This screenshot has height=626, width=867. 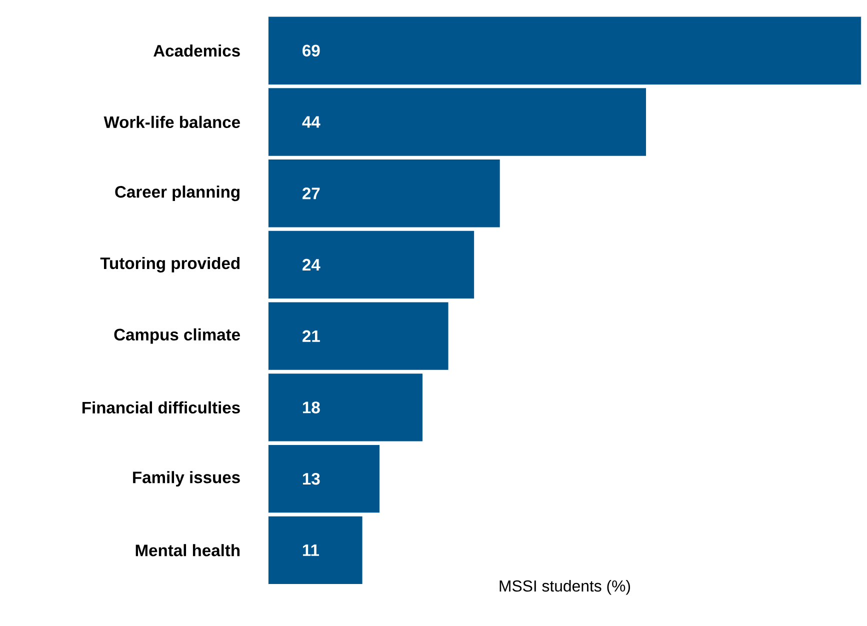 I want to click on data-label: 24, so click(x=311, y=265).